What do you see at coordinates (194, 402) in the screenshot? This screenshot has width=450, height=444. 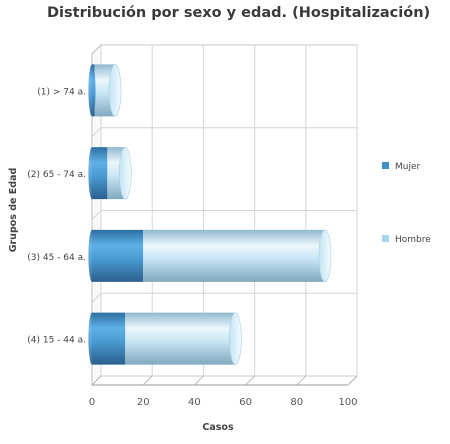 I see `x-tick-label: 40` at bounding box center [194, 402].